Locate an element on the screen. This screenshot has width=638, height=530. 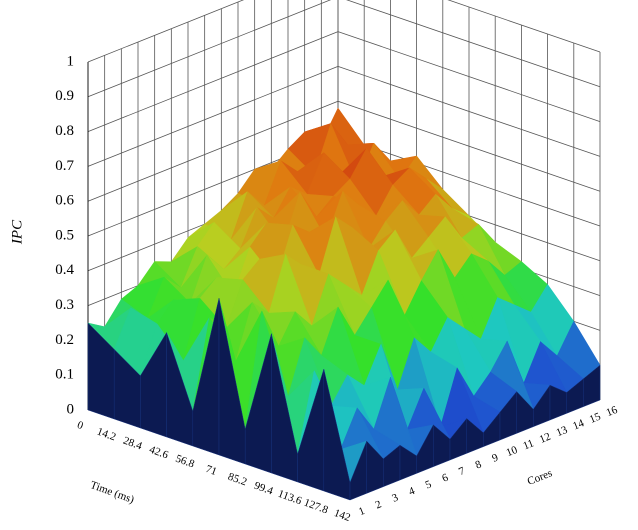
y-tick-label: 3 is located at coordinates (395, 497).